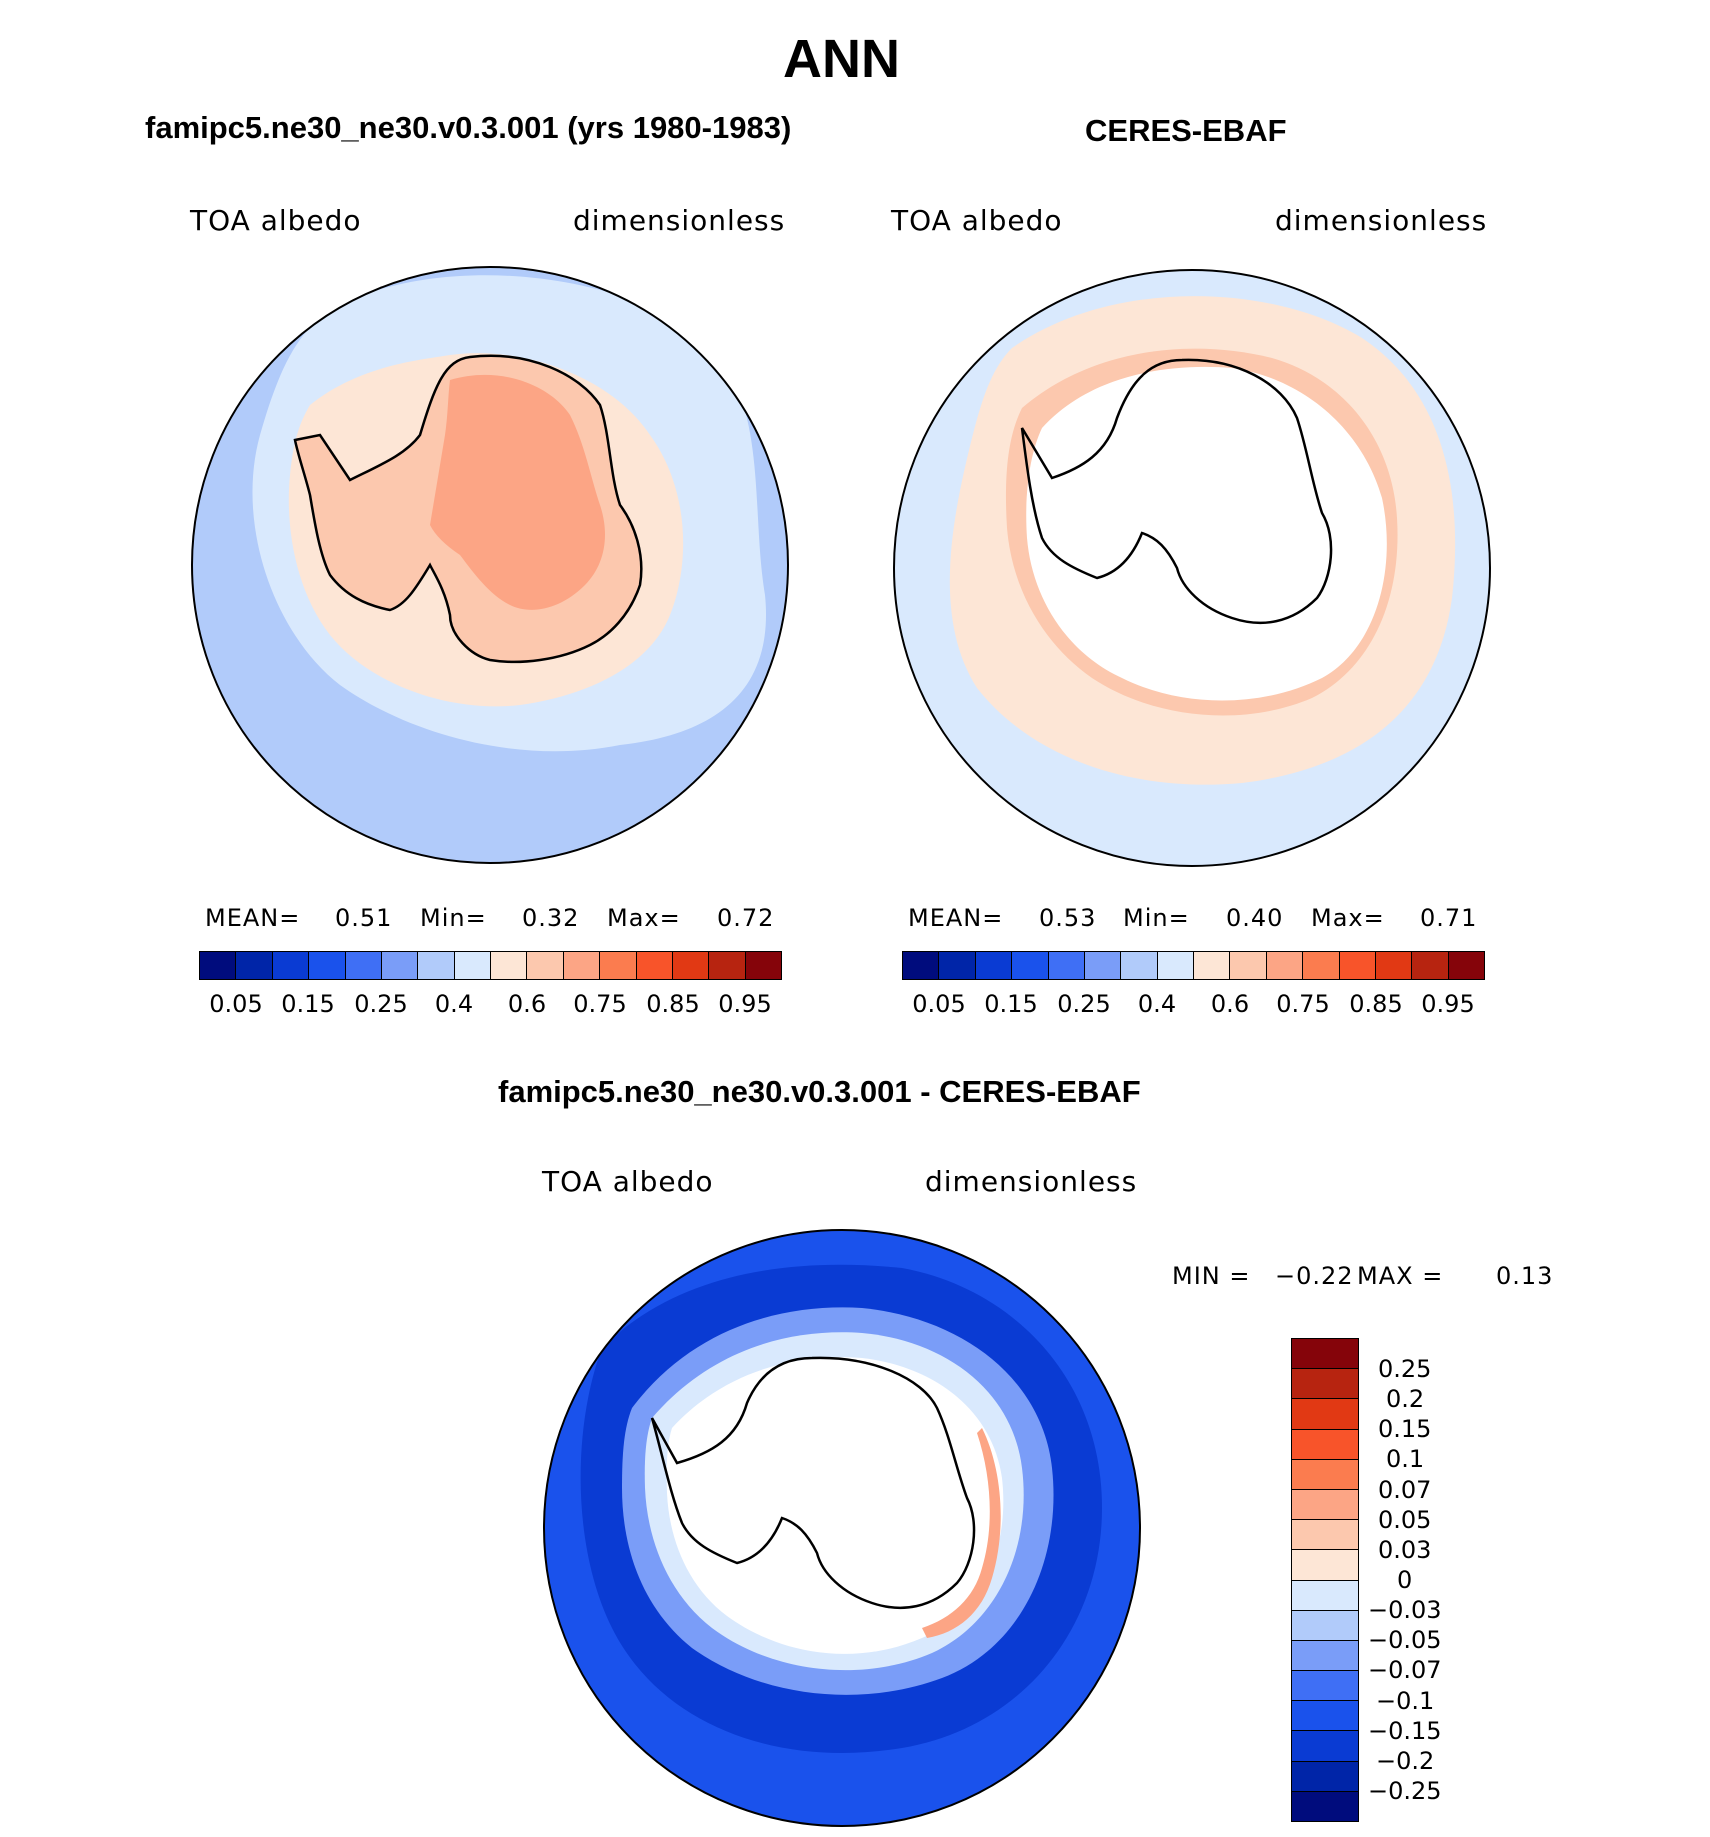  Describe the element at coordinates (1211, 1276) in the screenshot. I see `diff-min-label: MIN =` at that location.